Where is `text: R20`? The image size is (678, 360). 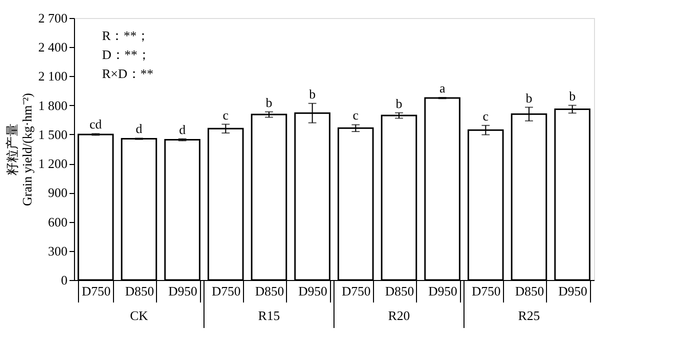 text: R20 is located at coordinates (399, 315).